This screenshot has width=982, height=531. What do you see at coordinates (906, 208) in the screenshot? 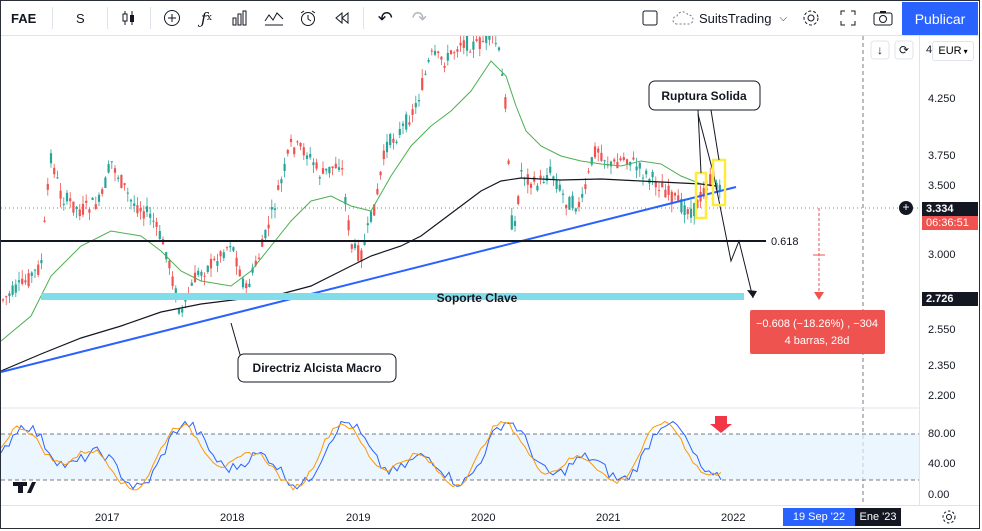
I see `add-alert-plus-icon: +` at bounding box center [906, 208].